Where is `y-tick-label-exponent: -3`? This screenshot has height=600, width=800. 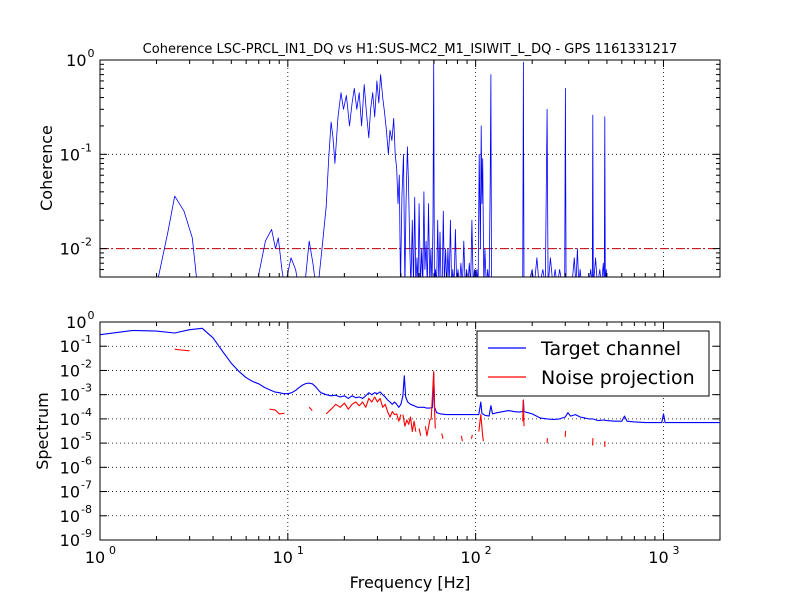
y-tick-label-exponent: -3 is located at coordinates (86, 388).